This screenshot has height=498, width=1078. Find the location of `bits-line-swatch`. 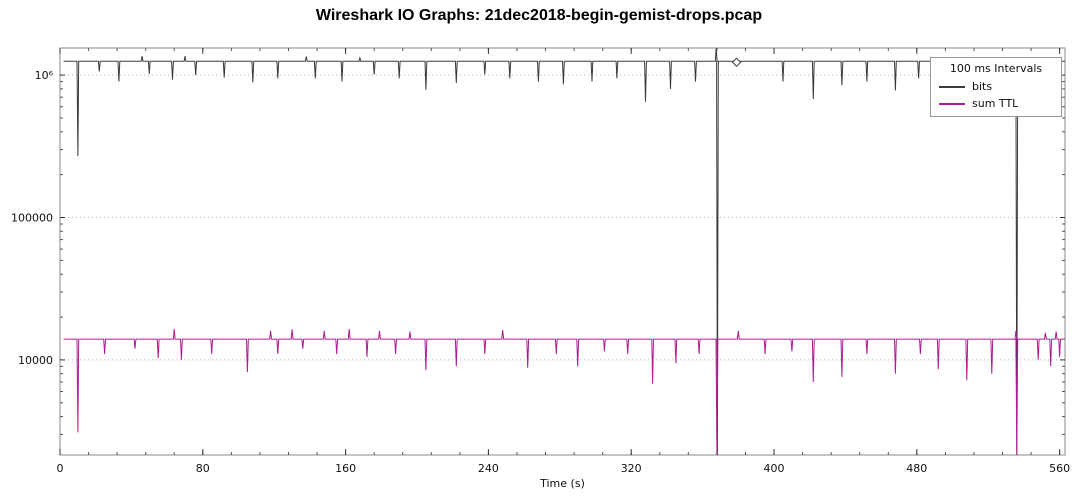

bits-line-swatch is located at coordinates (952, 86).